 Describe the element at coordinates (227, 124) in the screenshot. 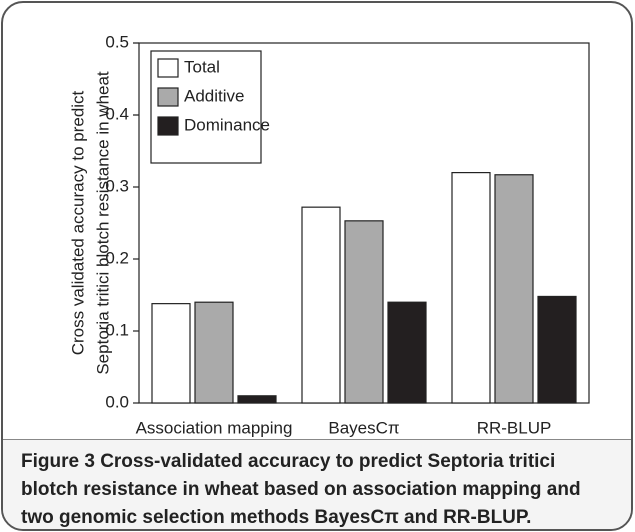

I see `legend-label: Dominance` at that location.